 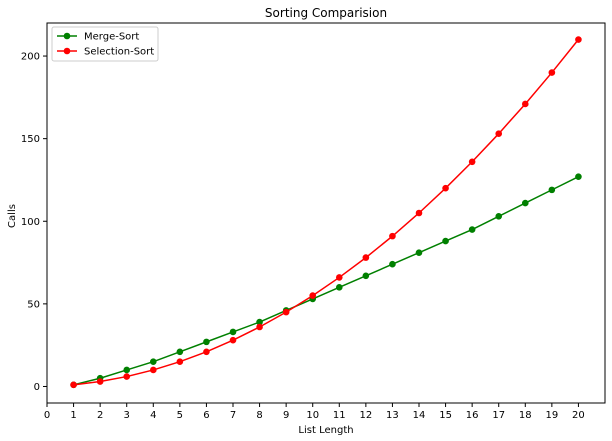 What do you see at coordinates (419, 415) in the screenshot?
I see `x-tick-label: 14` at bounding box center [419, 415].